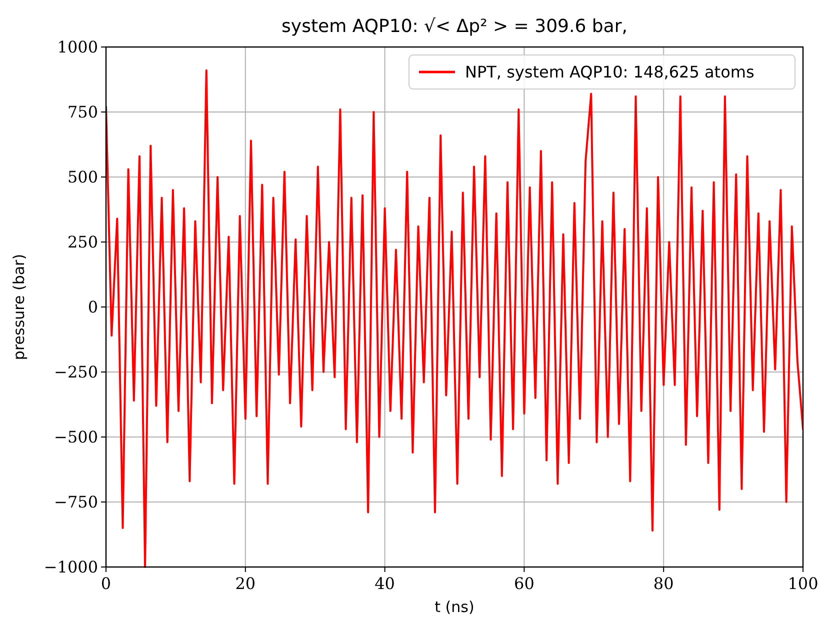  What do you see at coordinates (803, 583) in the screenshot?
I see `x-tick-label: 100` at bounding box center [803, 583].